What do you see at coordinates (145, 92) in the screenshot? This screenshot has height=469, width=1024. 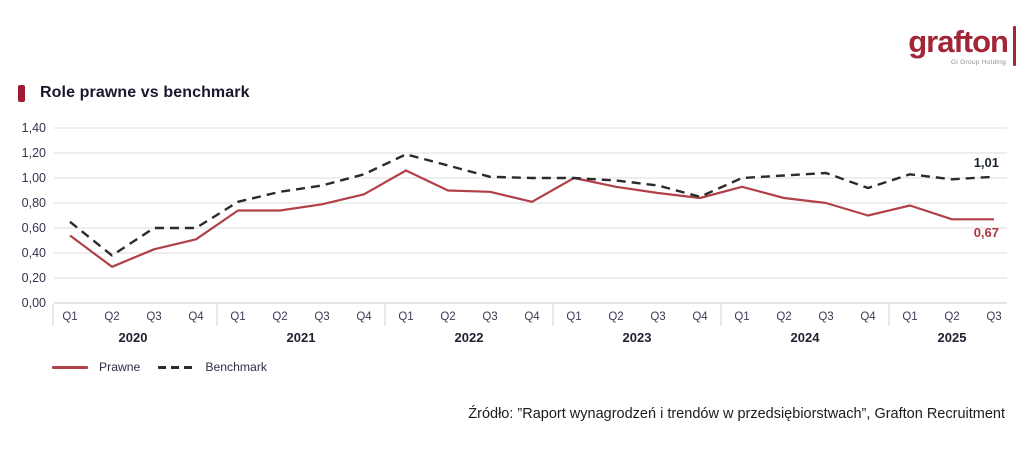 I see `chart-title: Role prawne vs benchmark` at bounding box center [145, 92].